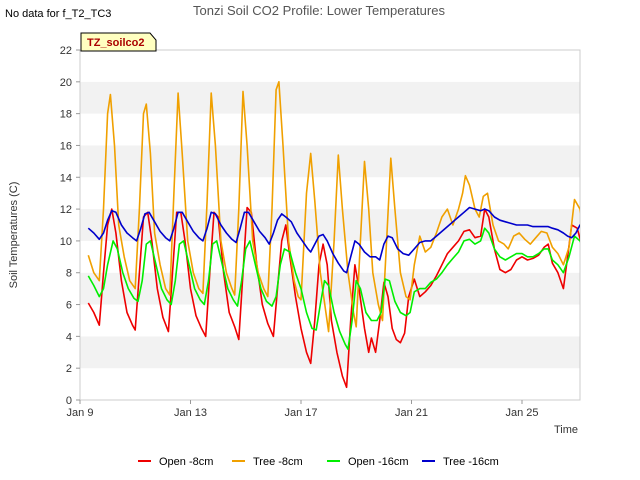  What do you see at coordinates (80, 413) in the screenshot?
I see `x-tick-label: Jan 9` at bounding box center [80, 413].